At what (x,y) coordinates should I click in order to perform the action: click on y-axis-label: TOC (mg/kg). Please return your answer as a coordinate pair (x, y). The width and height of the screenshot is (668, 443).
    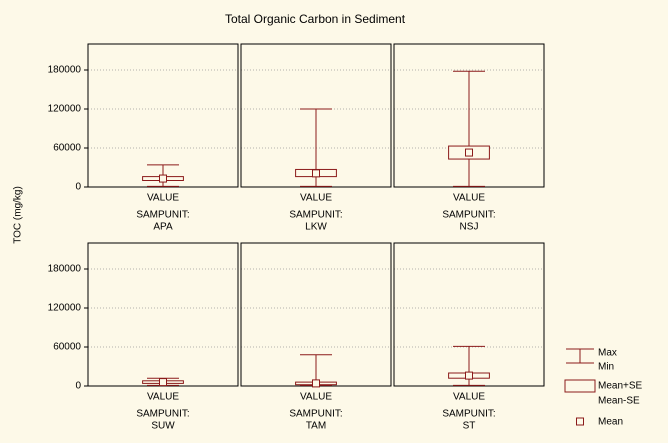
    Looking at the image, I should click on (18, 215).